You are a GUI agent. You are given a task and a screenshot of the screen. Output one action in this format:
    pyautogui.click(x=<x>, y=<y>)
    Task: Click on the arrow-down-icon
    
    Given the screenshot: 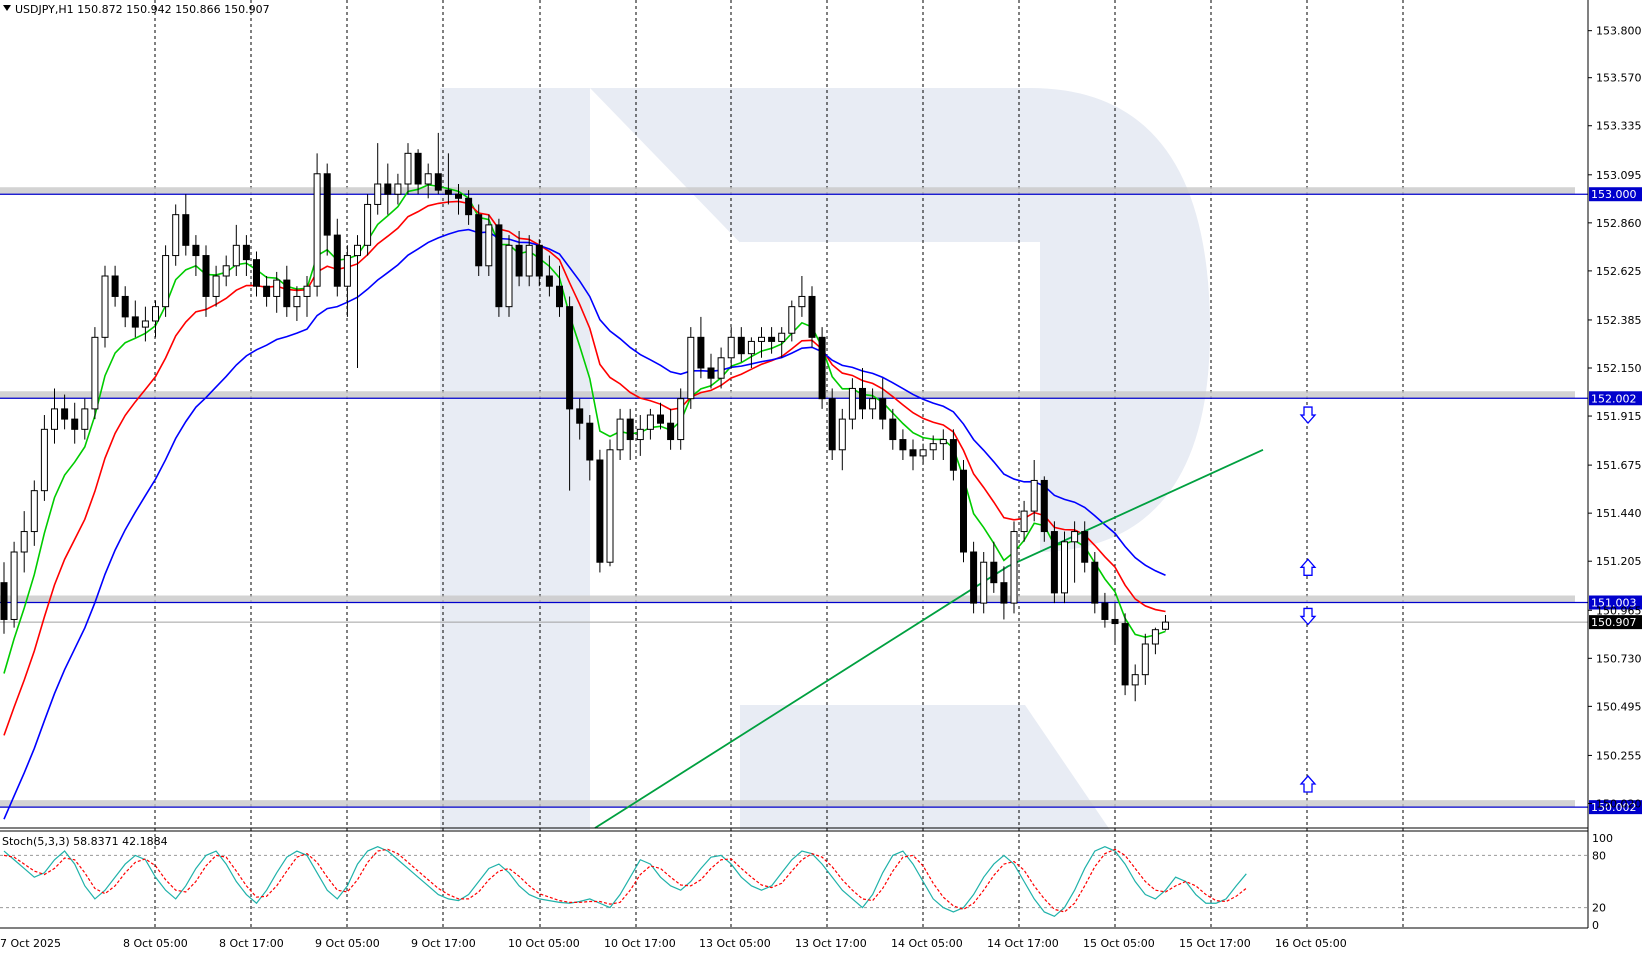 What is the action you would take?
    pyautogui.click(x=1308, y=415)
    